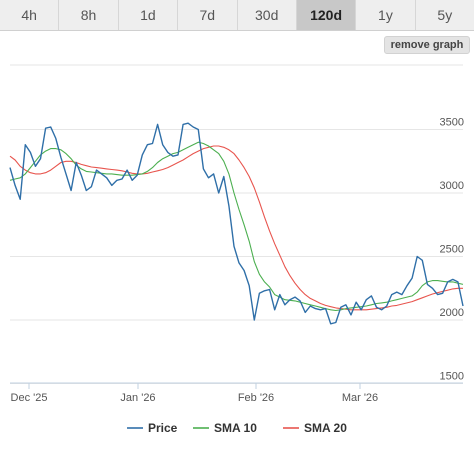 The width and height of the screenshot is (474, 455). What do you see at coordinates (452, 313) in the screenshot?
I see `y-tick-label: 2000` at bounding box center [452, 313].